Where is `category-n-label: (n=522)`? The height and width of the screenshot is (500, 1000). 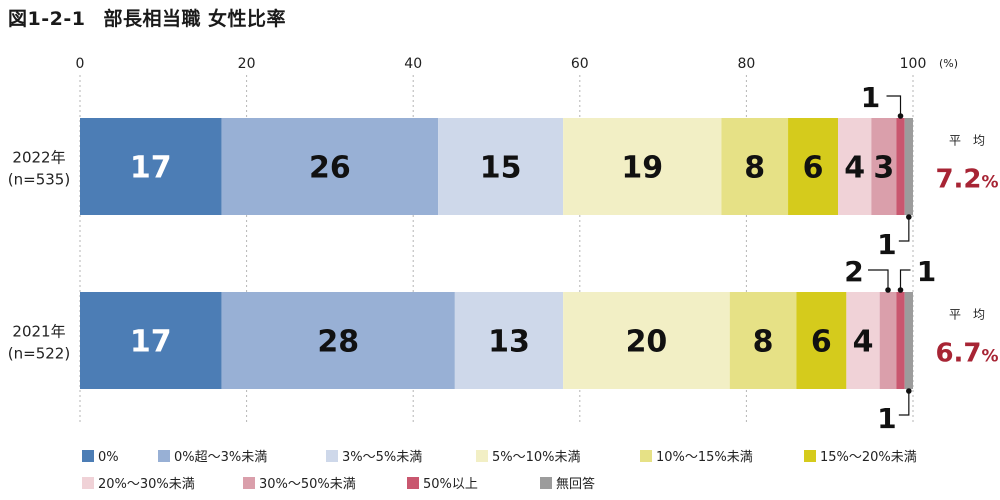
category-n-label: (n=522) is located at coordinates (39, 354).